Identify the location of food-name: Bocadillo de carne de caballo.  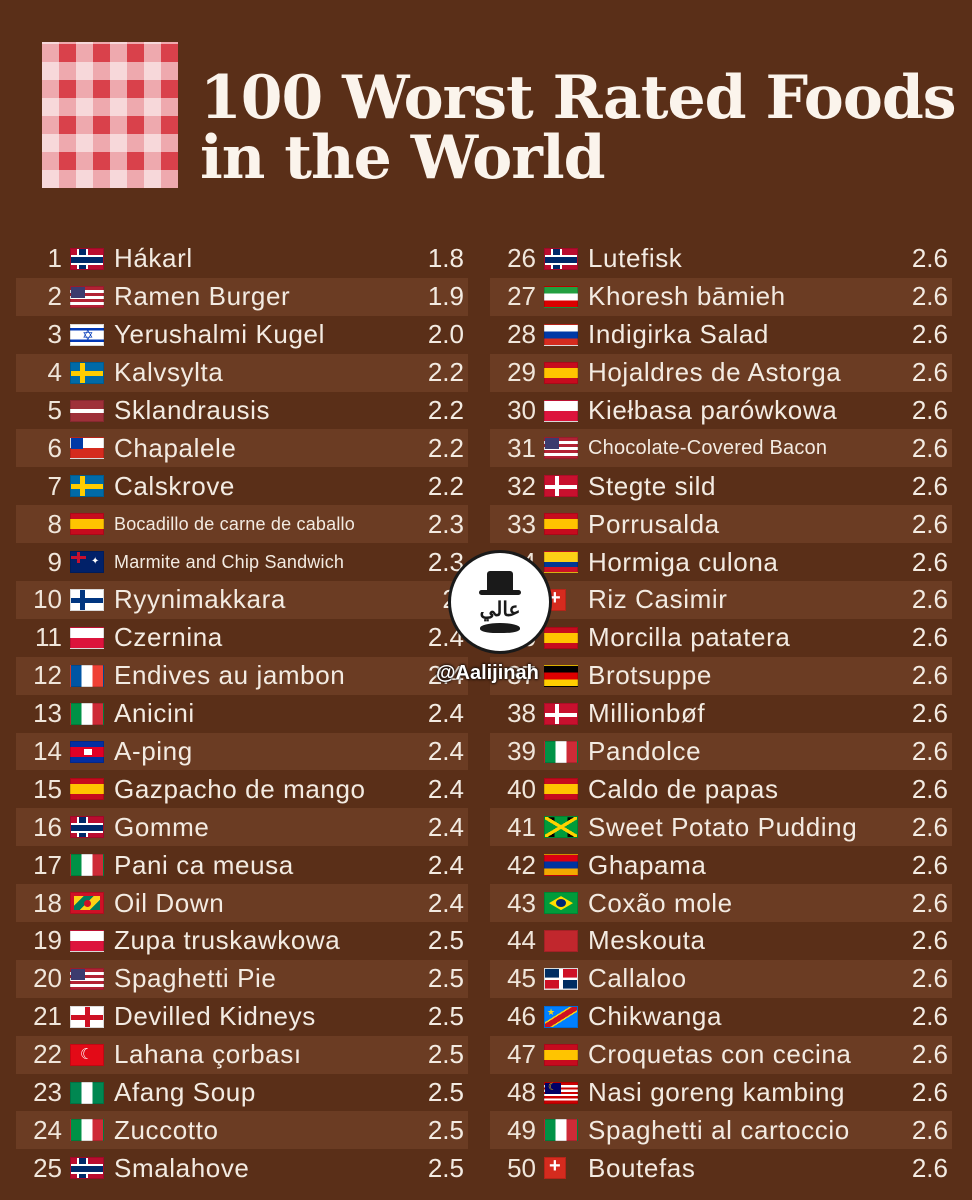
(234, 523).